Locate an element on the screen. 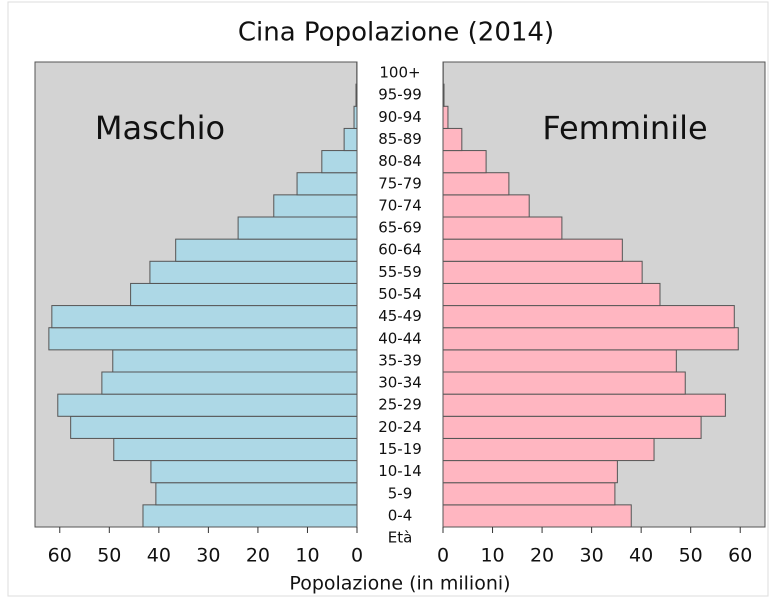 Image resolution: width=776 pixels, height=598 pixels. category-label: 25-29 is located at coordinates (400, 405).